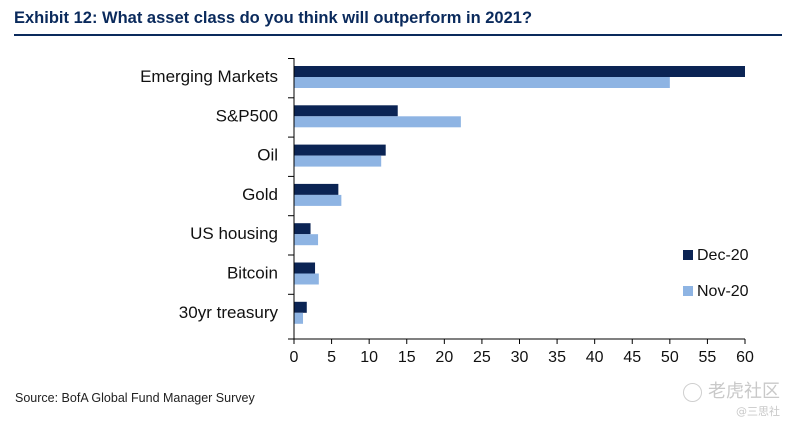 The height and width of the screenshot is (437, 796). What do you see at coordinates (444, 357) in the screenshot?
I see `x-tick-label: 20` at bounding box center [444, 357].